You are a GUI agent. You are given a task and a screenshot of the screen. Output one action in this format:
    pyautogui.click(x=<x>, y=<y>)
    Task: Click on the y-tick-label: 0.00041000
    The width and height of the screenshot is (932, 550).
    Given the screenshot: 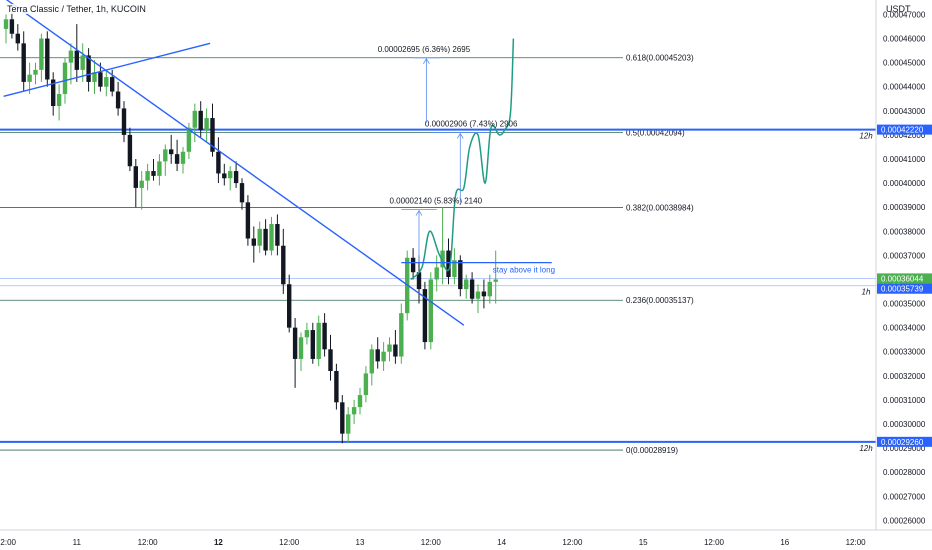 What is the action you would take?
    pyautogui.click(x=904, y=159)
    